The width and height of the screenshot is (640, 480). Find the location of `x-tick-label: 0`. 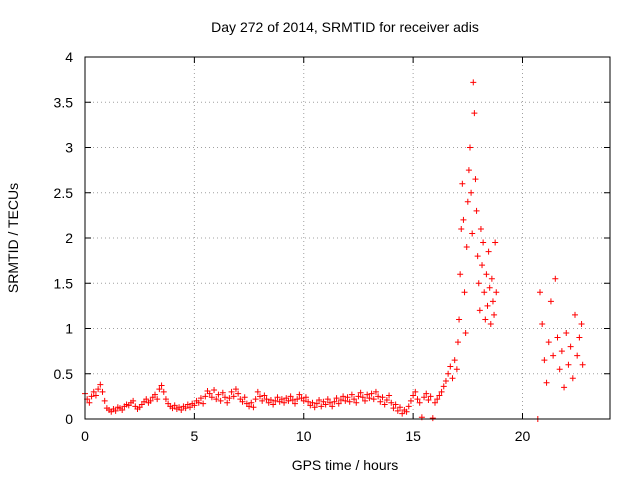

x-tick-label: 0 is located at coordinates (85, 436).